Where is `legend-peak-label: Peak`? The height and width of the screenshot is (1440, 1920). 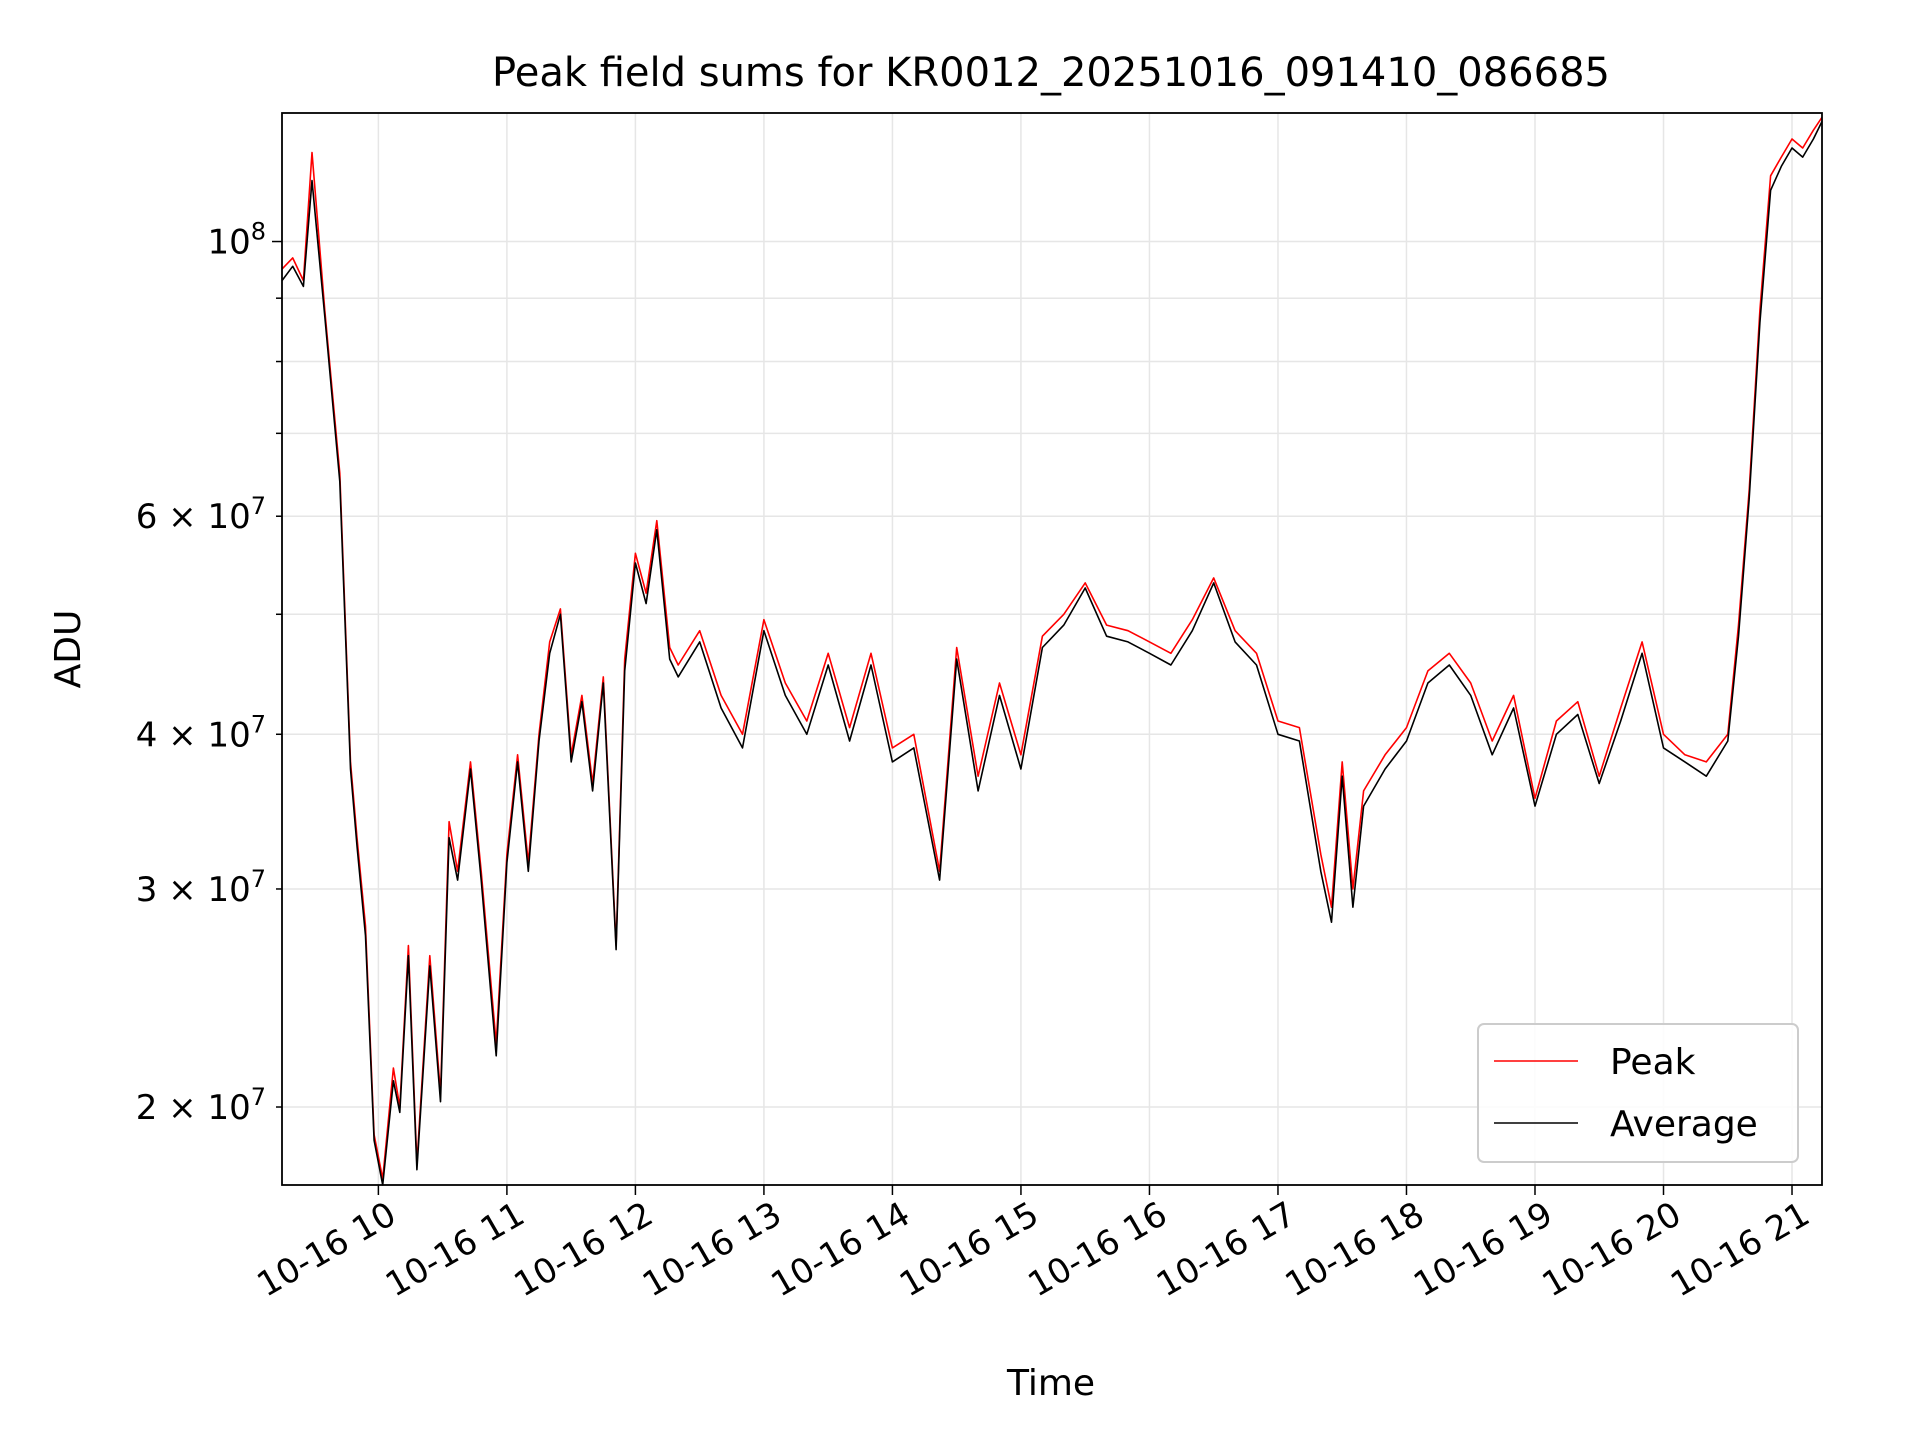
legend-peak-label: Peak is located at coordinates (1653, 1062).